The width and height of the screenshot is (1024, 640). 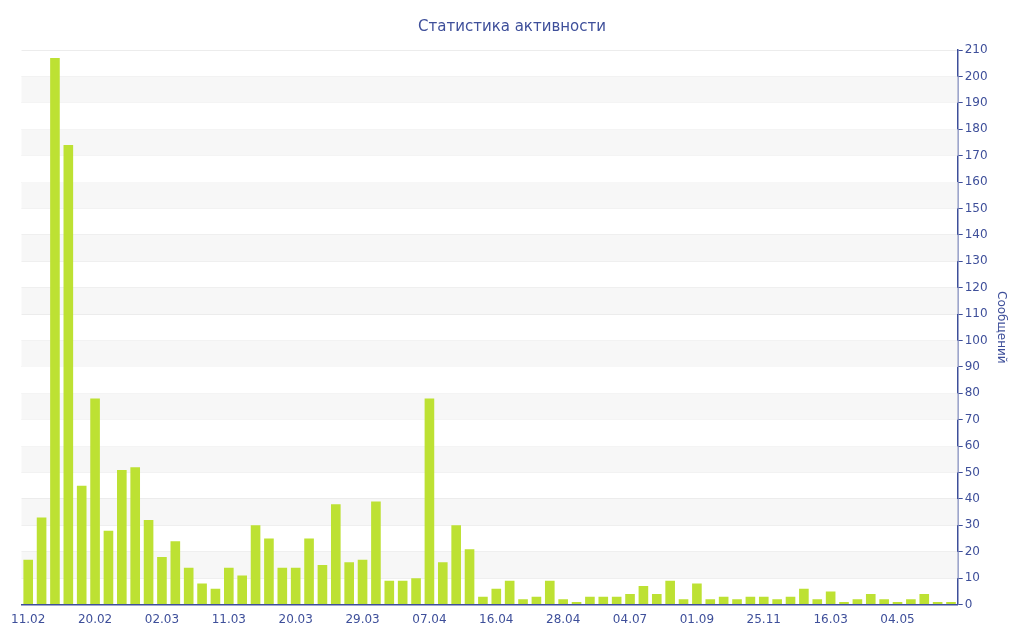 What do you see at coordinates (976, 154) in the screenshot?
I see `y-tick-label: 170` at bounding box center [976, 154].